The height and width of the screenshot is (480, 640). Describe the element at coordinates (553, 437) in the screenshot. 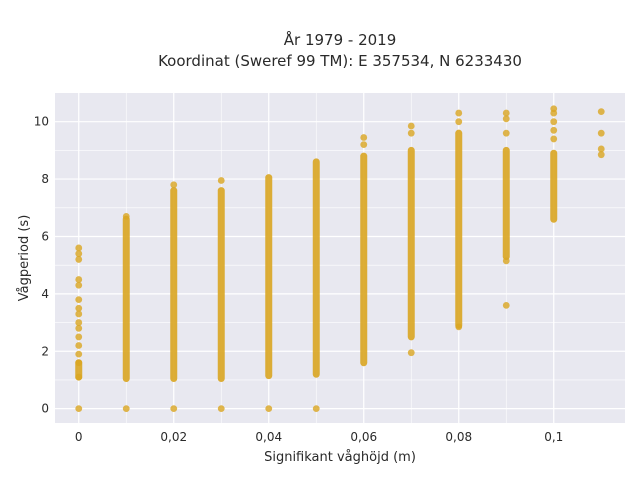

I see `x-tick-label: 0,1` at that location.